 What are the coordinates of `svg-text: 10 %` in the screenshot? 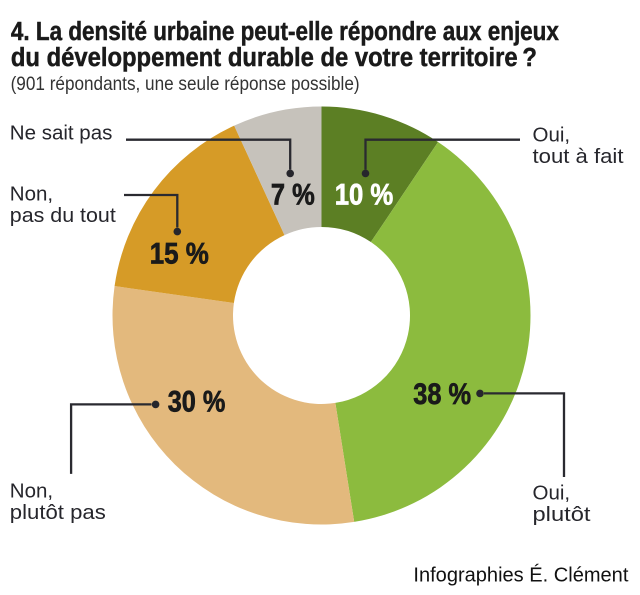 It's located at (364, 195).